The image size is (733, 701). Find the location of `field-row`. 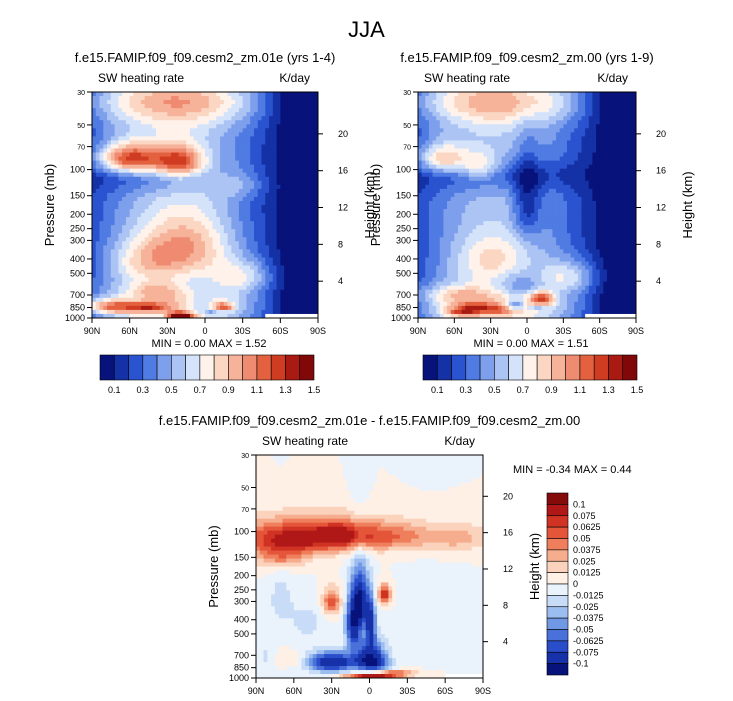

field-row is located at coordinates (527, 147).